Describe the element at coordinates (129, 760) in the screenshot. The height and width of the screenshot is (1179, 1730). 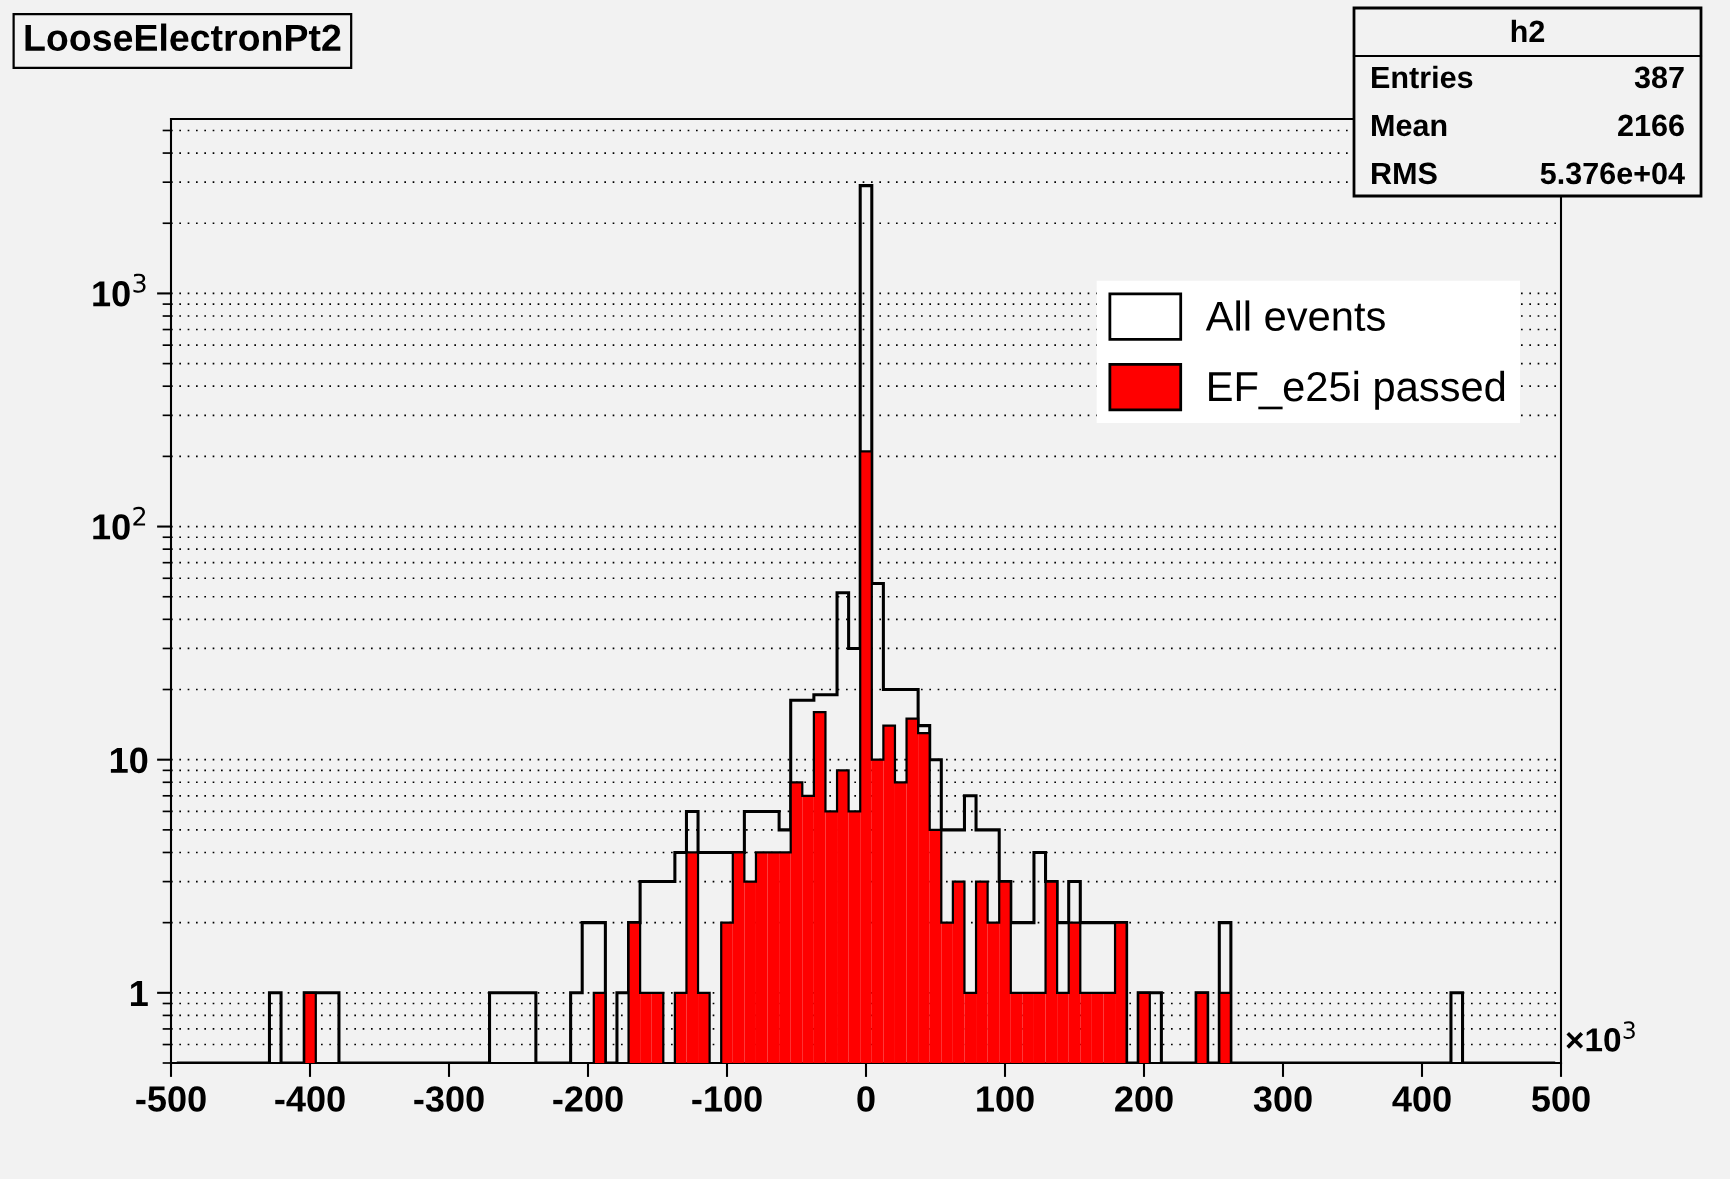
I see `y-tick-label: 10` at that location.